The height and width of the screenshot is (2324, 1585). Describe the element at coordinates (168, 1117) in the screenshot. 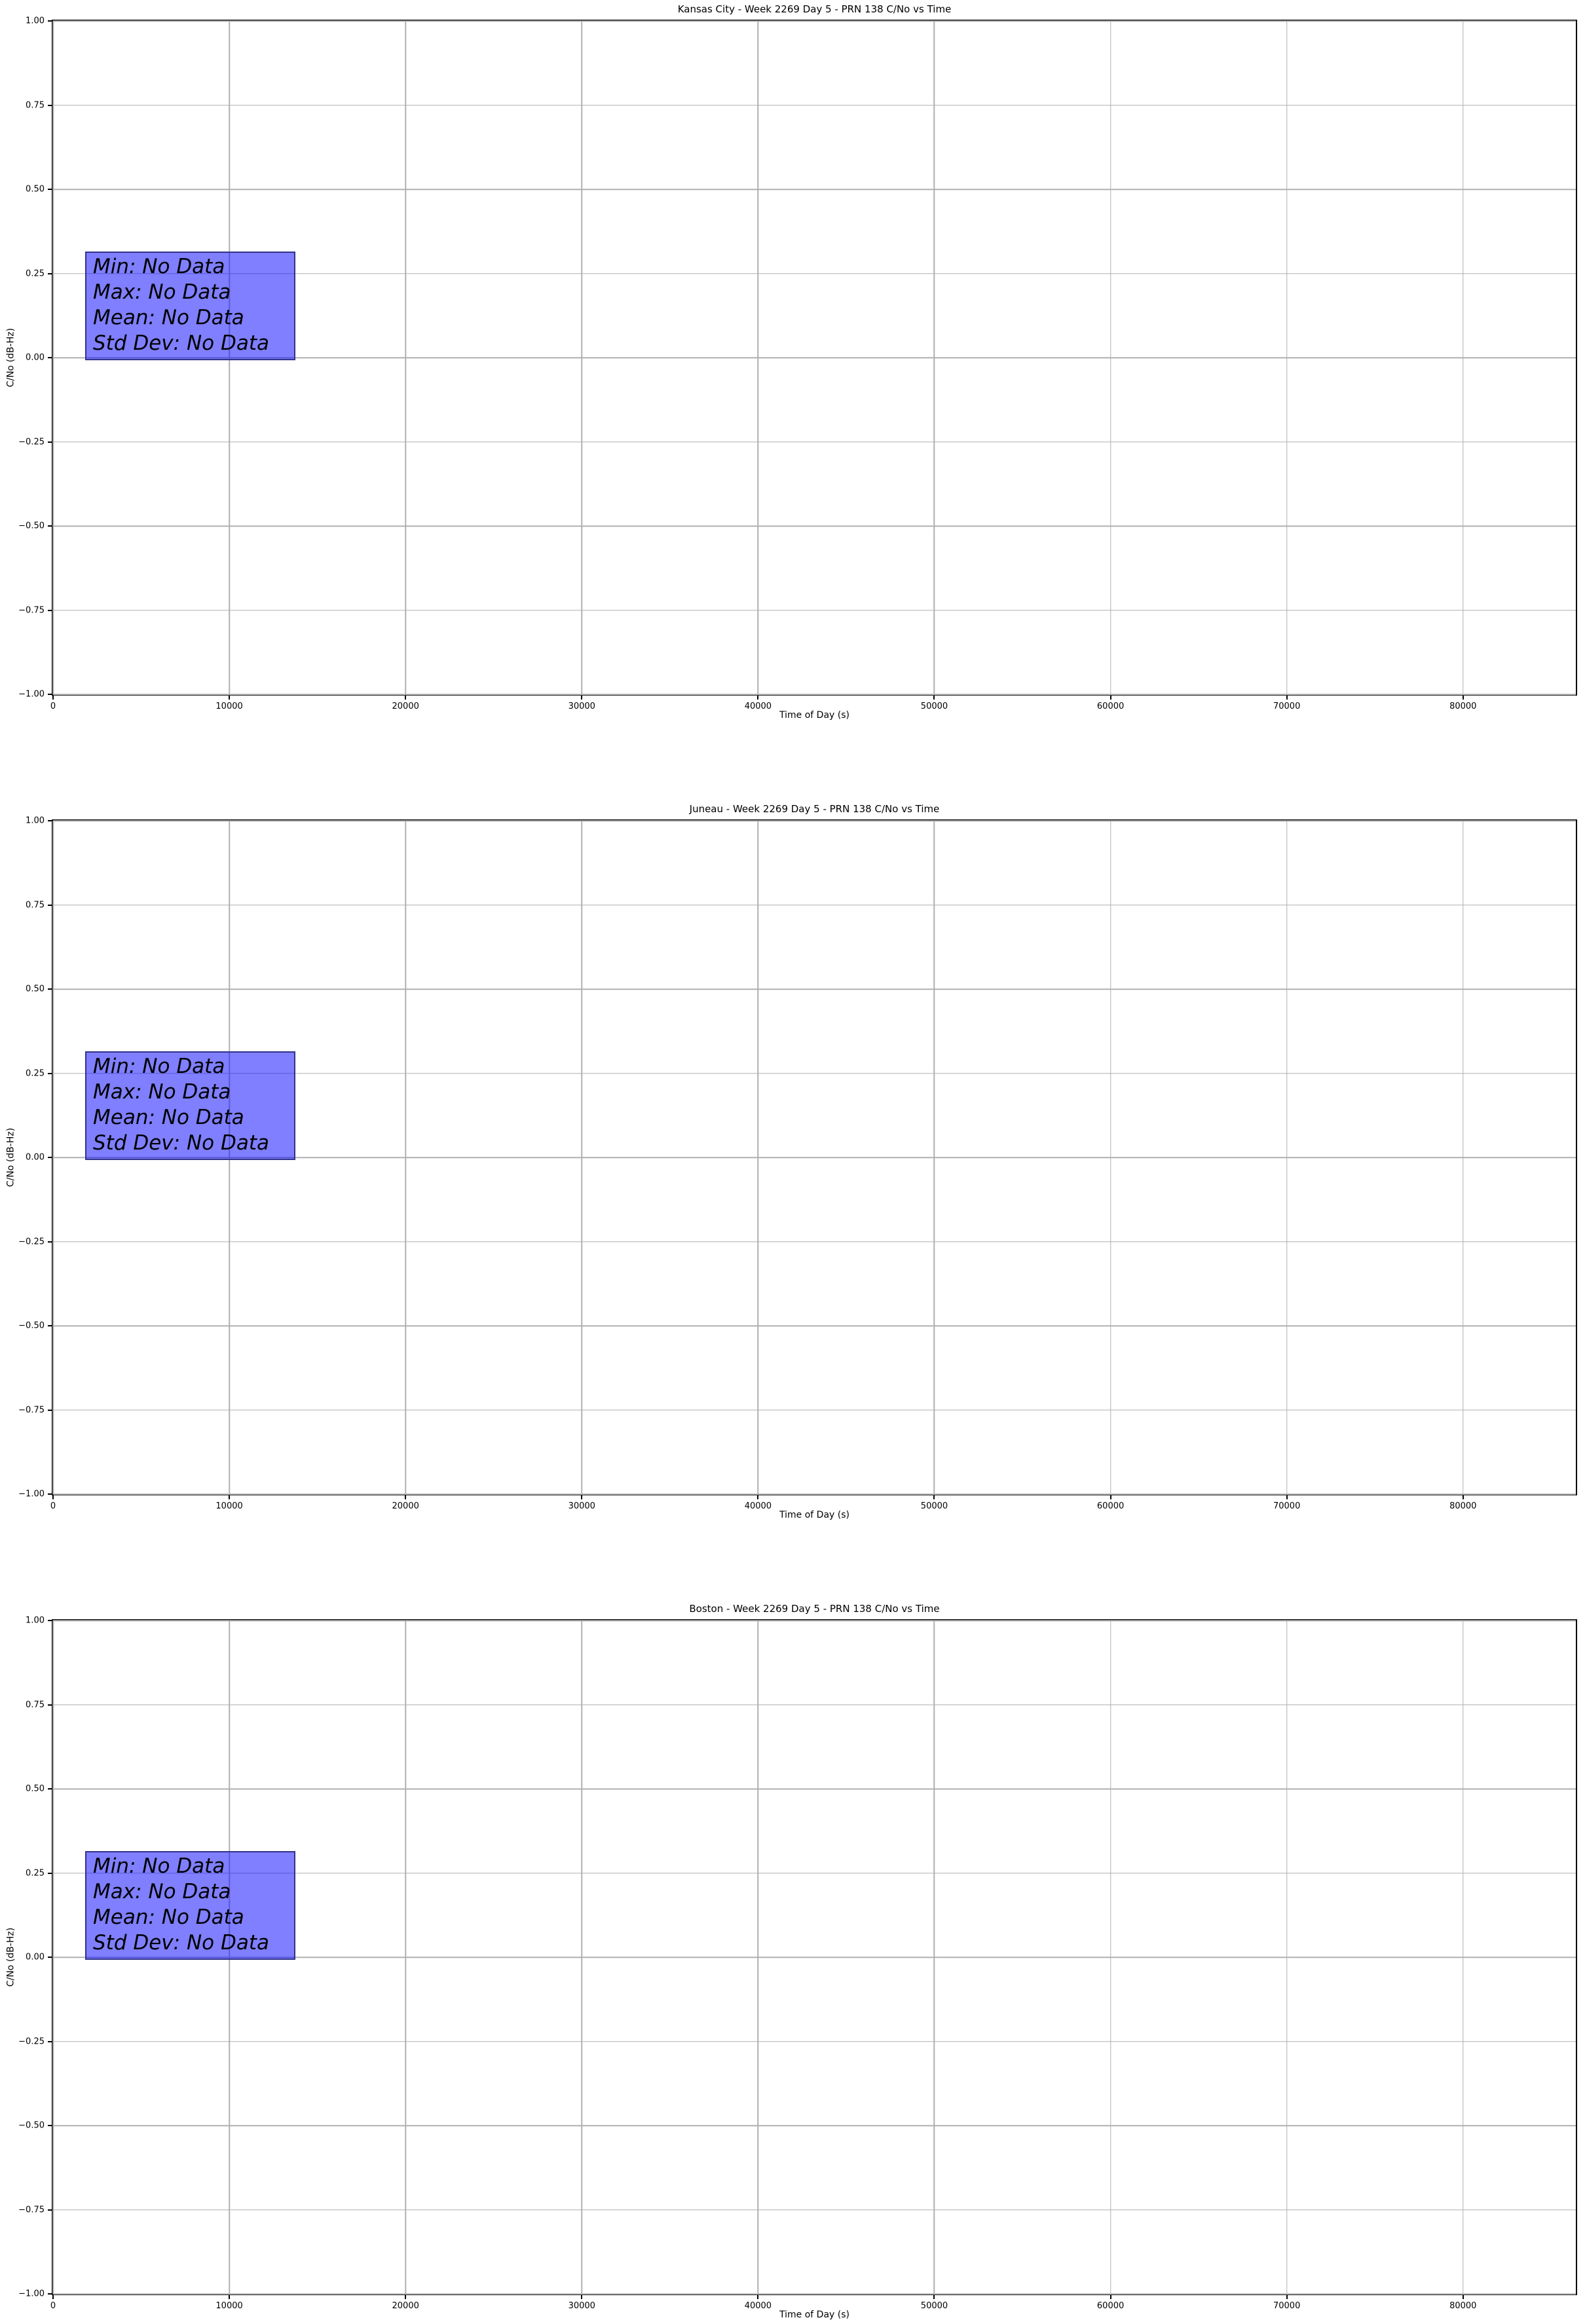

I see `stat-mean: Mean: No Data` at that location.